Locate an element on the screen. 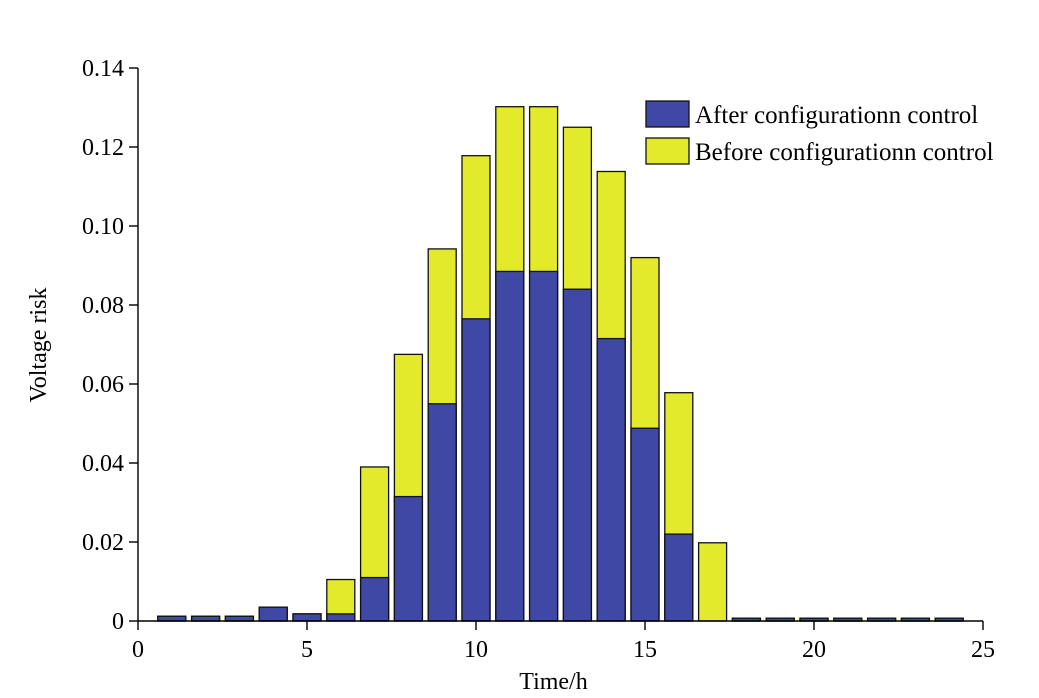 Image resolution: width=1039 pixels, height=698 pixels. y-tick-label-6: 0.12 is located at coordinates (103, 148).